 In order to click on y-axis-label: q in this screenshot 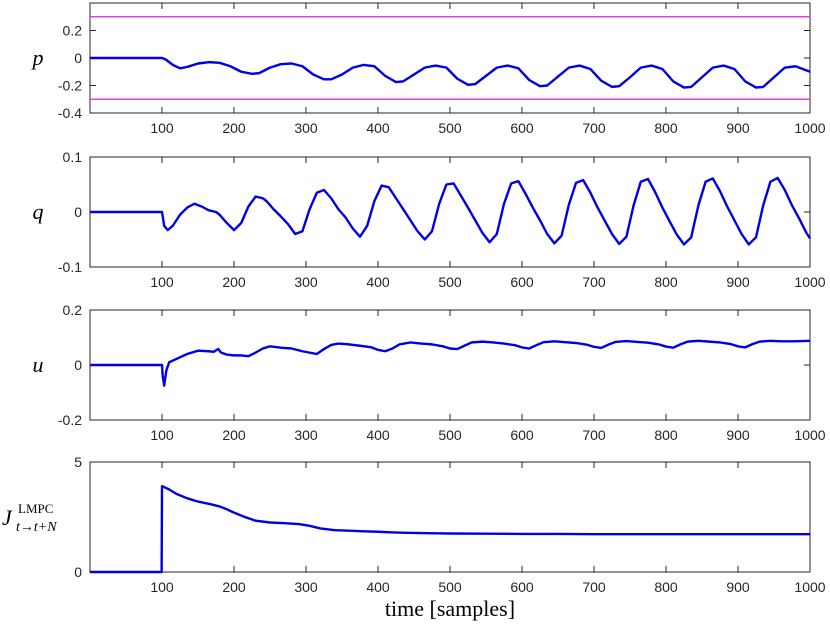, I will do `click(38, 211)`.